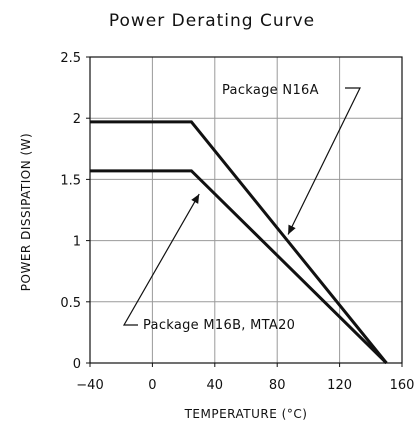  I want to click on x-tick-label: 120, so click(339, 385).